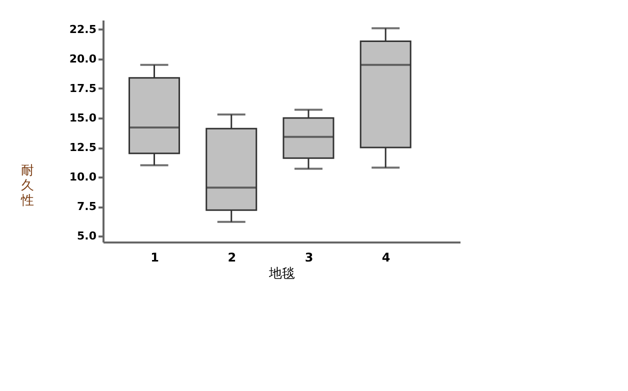 This screenshot has width=628, height=391. What do you see at coordinates (232, 257) in the screenshot?
I see `x-tick-label: 2` at bounding box center [232, 257].